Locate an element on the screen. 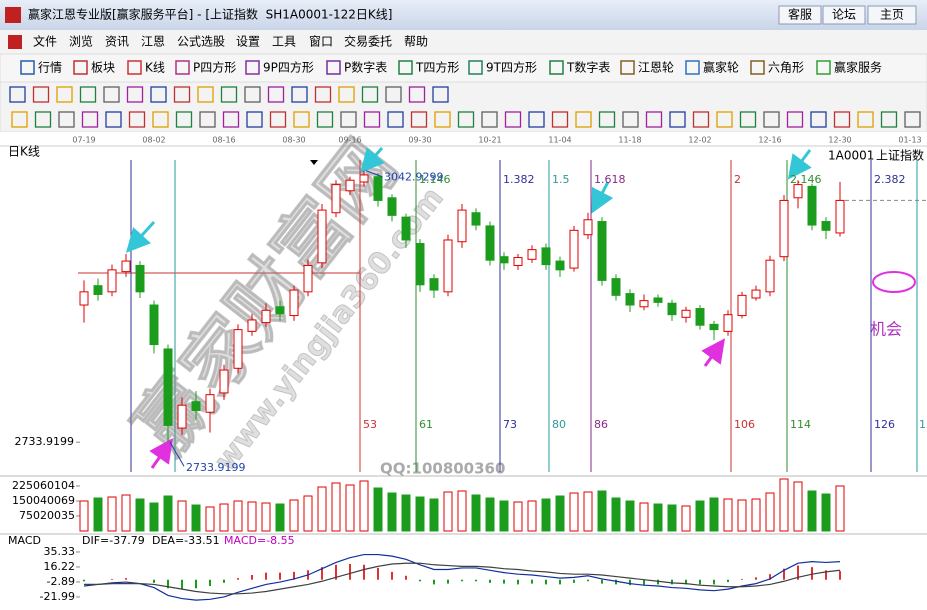  menu-item: 交易委托 is located at coordinates (368, 41).